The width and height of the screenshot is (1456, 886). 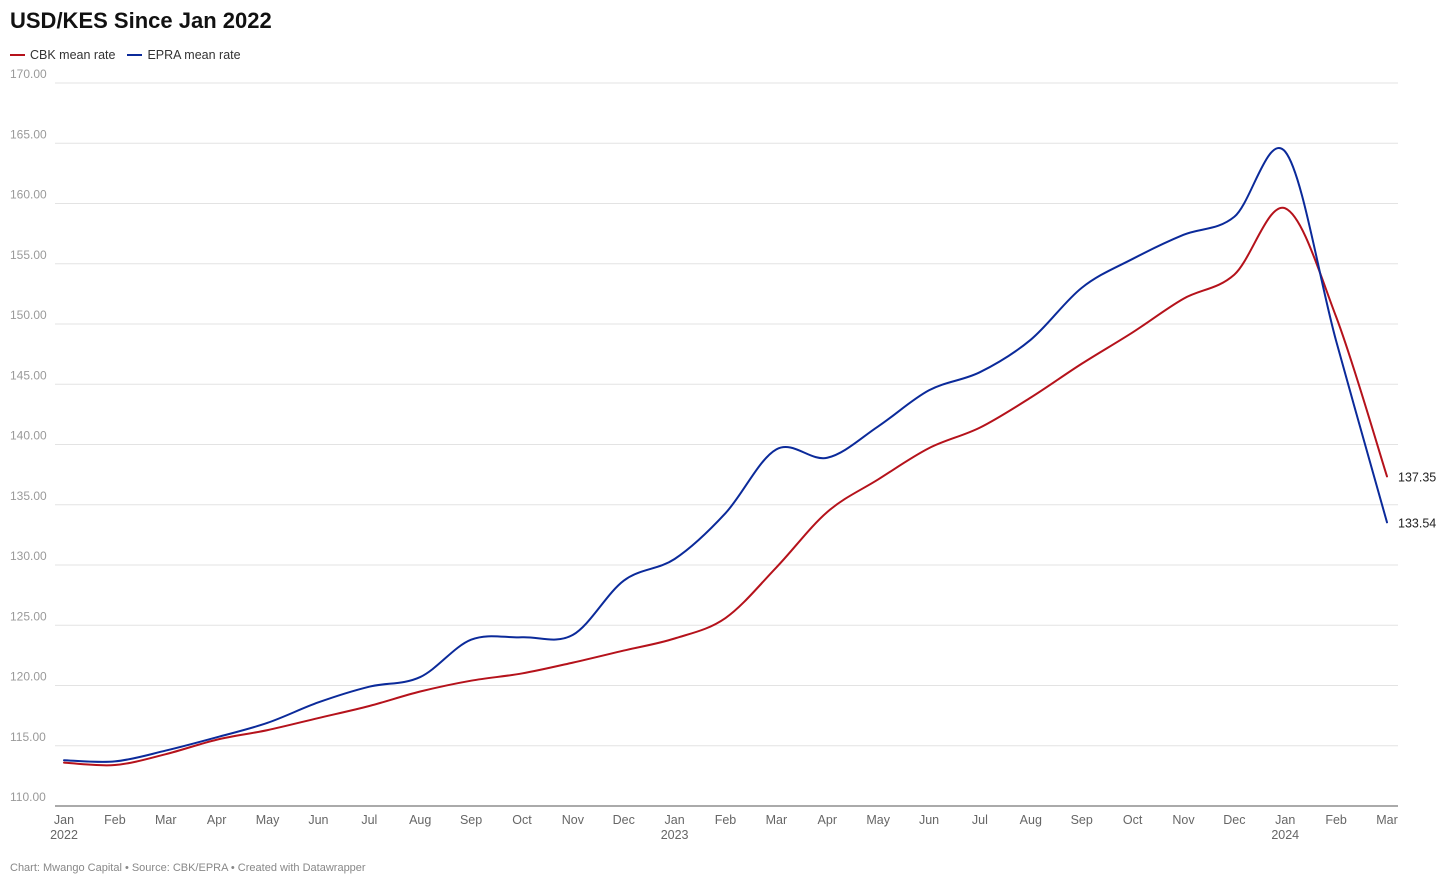 What do you see at coordinates (73, 55) in the screenshot?
I see `legend-label-cbk: CBK mean rate` at bounding box center [73, 55].